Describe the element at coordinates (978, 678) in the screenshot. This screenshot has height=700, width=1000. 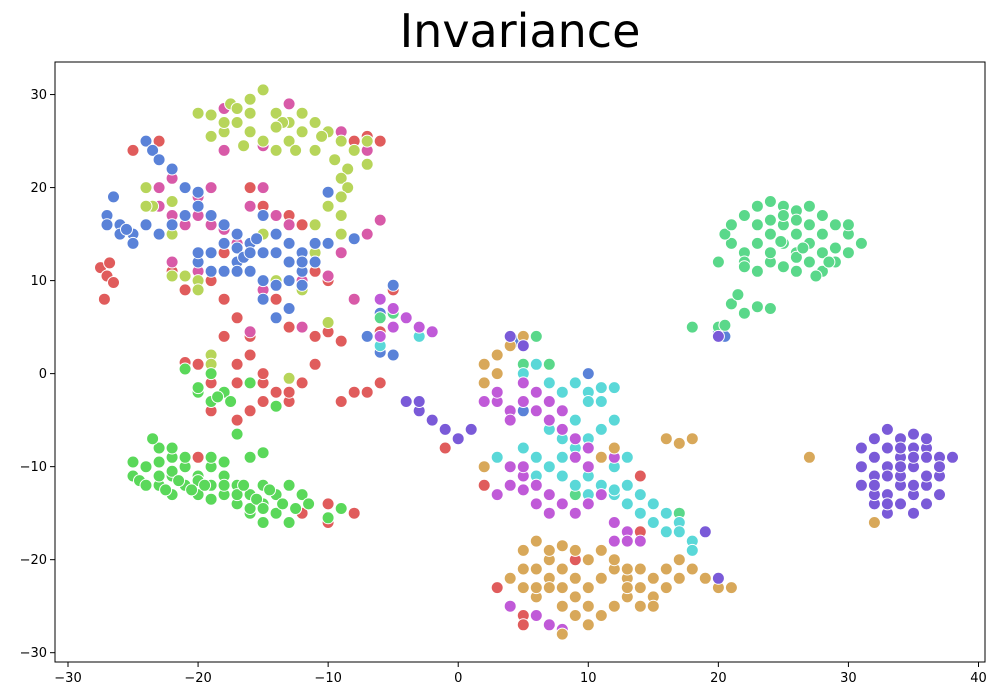
I see `x-tick-label: 40` at that location.